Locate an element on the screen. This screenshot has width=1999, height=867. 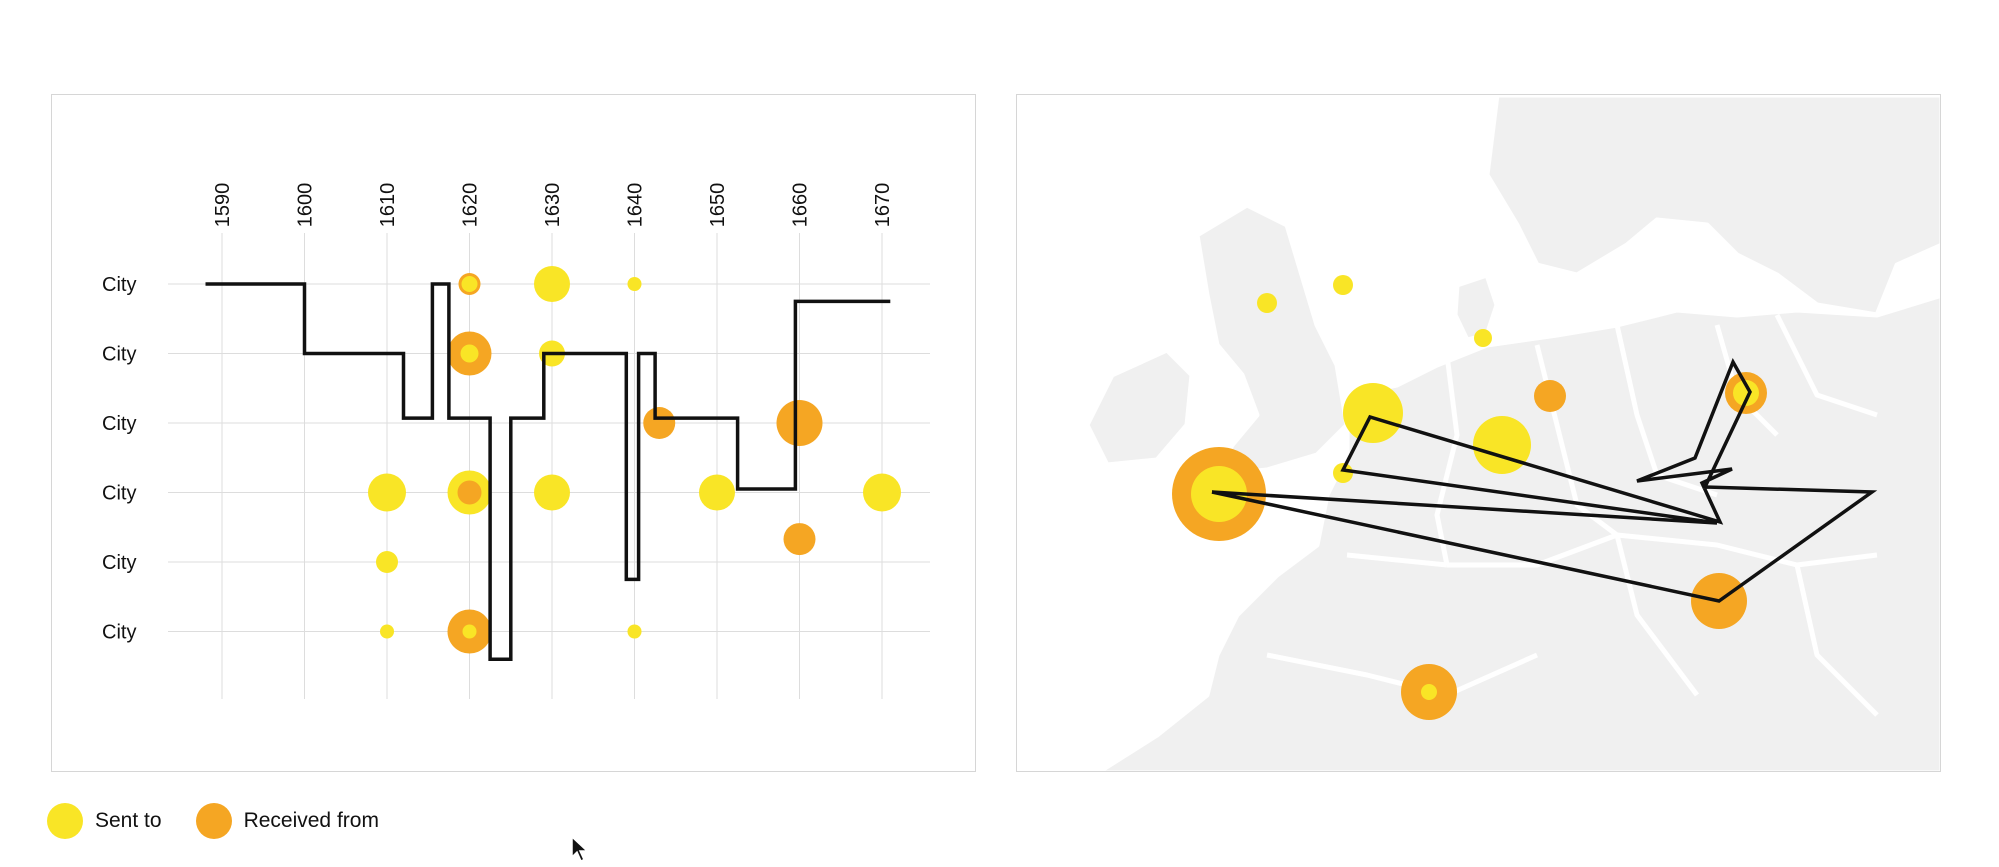
land-denmark is located at coordinates (1476, 307).